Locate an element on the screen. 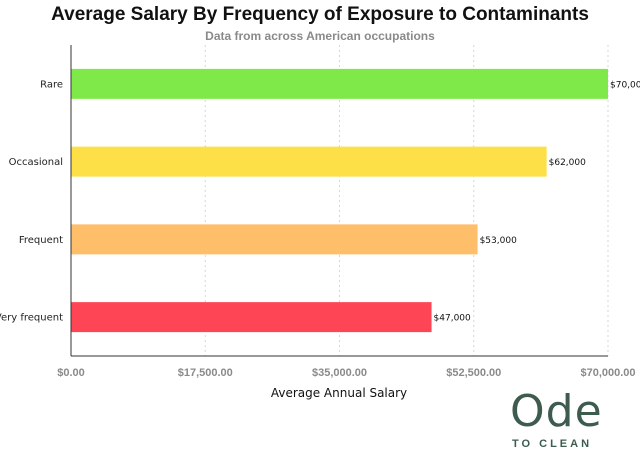 The width and height of the screenshot is (640, 459). category-label: Occasional is located at coordinates (36, 162).